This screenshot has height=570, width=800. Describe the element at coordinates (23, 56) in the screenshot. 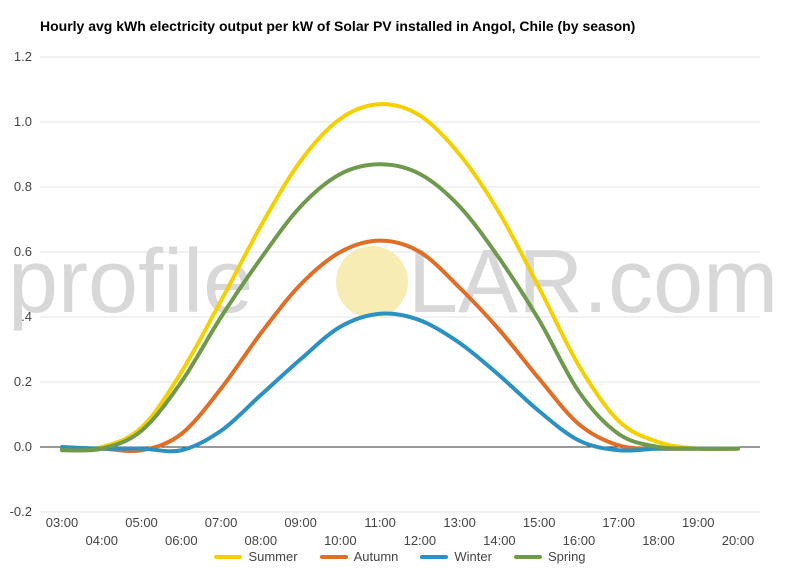

I see `y-tick-label: 1.2` at that location.